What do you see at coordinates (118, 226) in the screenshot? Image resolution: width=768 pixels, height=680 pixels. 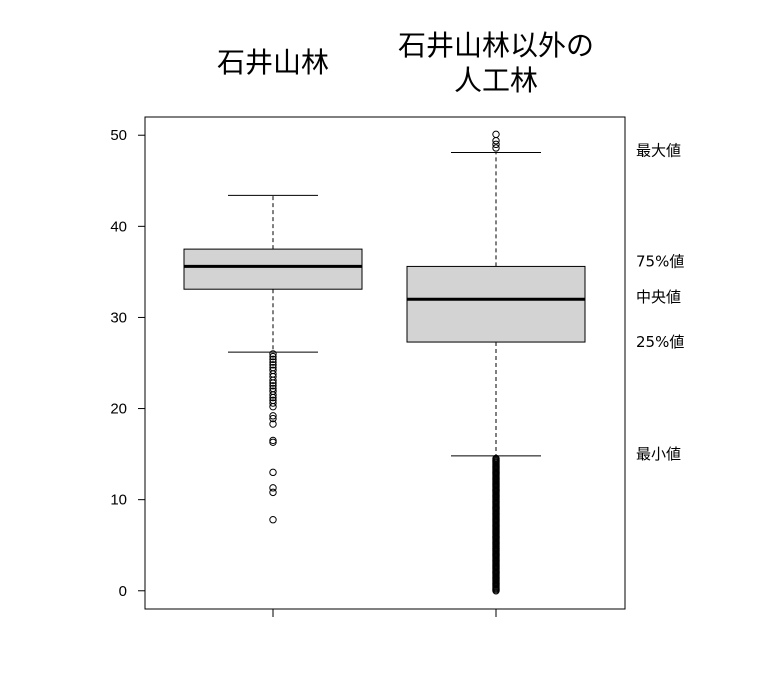 I see `y-tick-label: 40` at bounding box center [118, 226].